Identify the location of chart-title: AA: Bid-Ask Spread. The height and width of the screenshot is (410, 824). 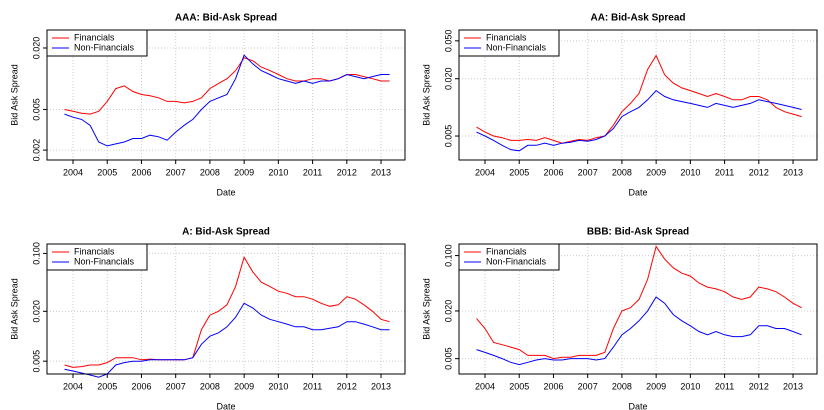
(637, 18).